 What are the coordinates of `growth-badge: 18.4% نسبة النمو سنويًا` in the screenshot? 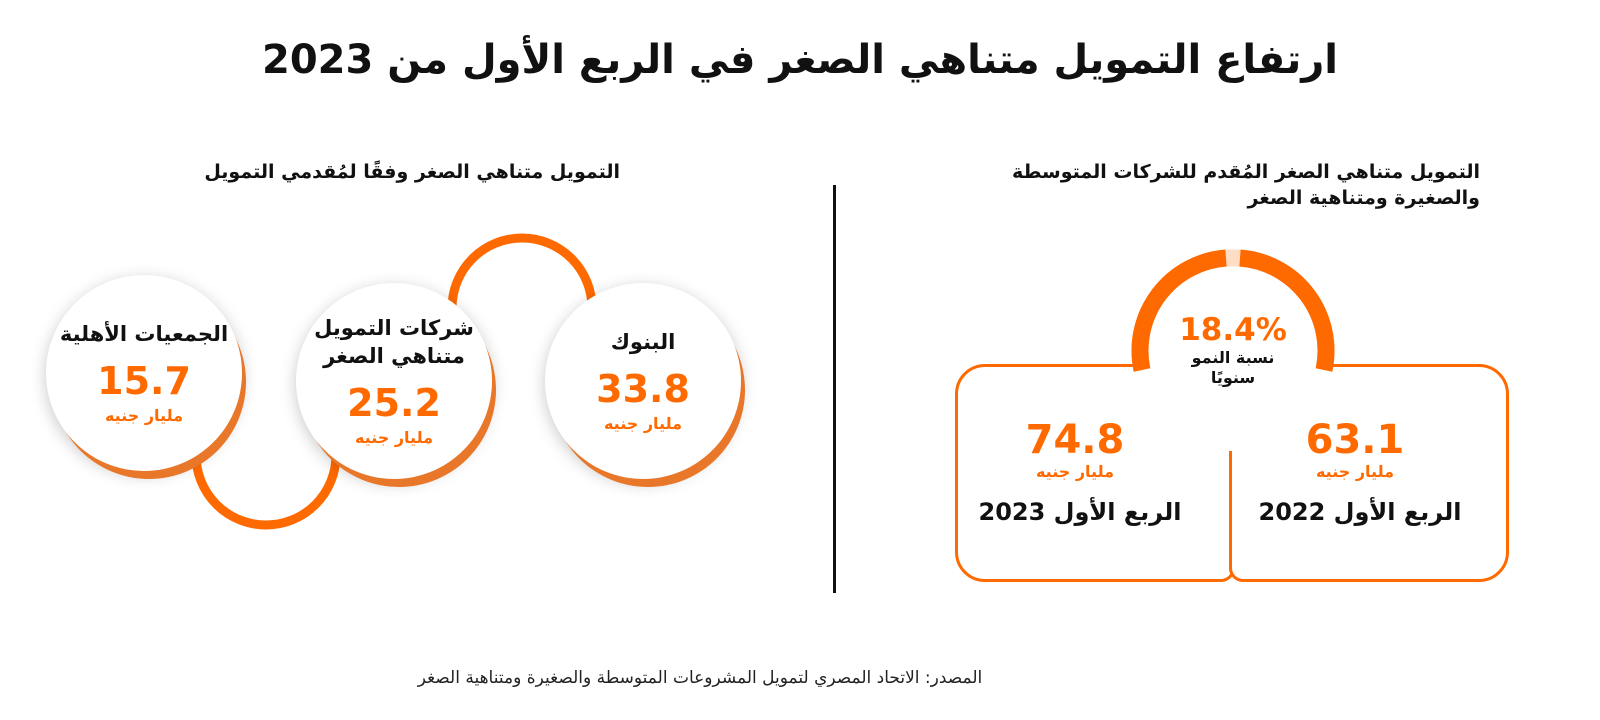 It's located at (1233, 351).